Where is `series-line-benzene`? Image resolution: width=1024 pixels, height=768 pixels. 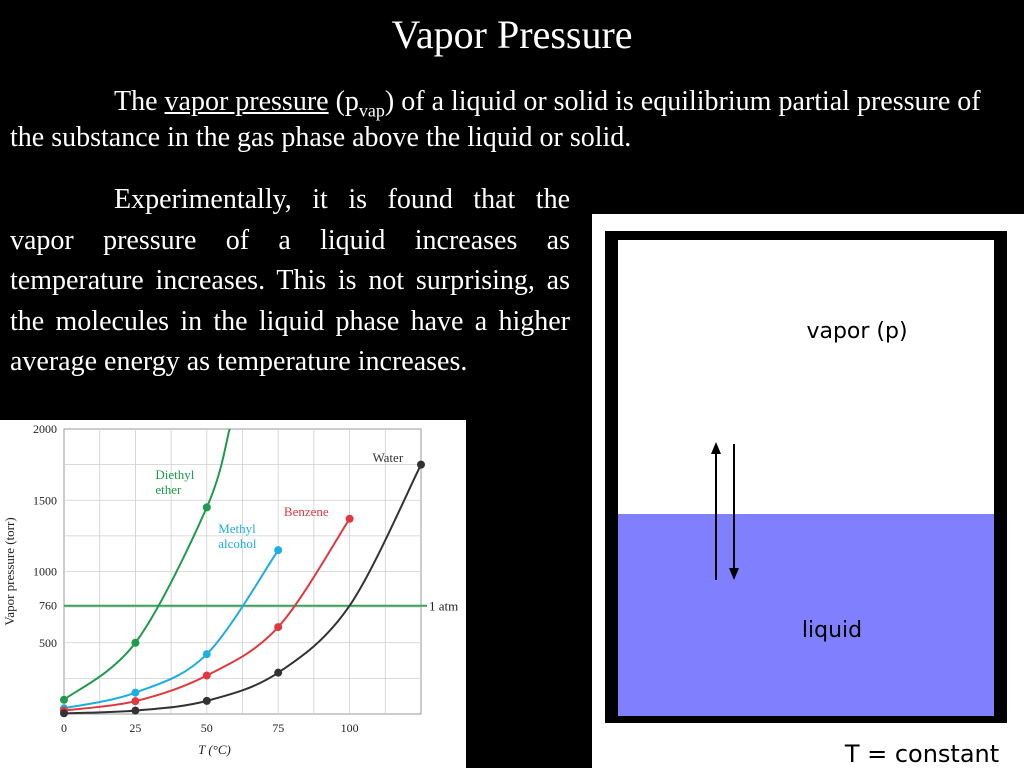 series-line-benzene is located at coordinates (207, 615).